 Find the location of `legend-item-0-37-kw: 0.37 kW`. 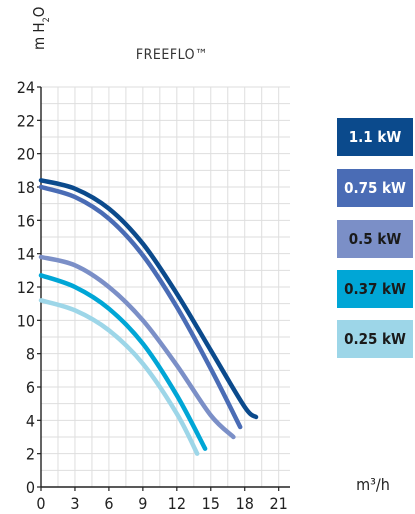

legend-item-0-37-kw: 0.37 kW is located at coordinates (375, 289).